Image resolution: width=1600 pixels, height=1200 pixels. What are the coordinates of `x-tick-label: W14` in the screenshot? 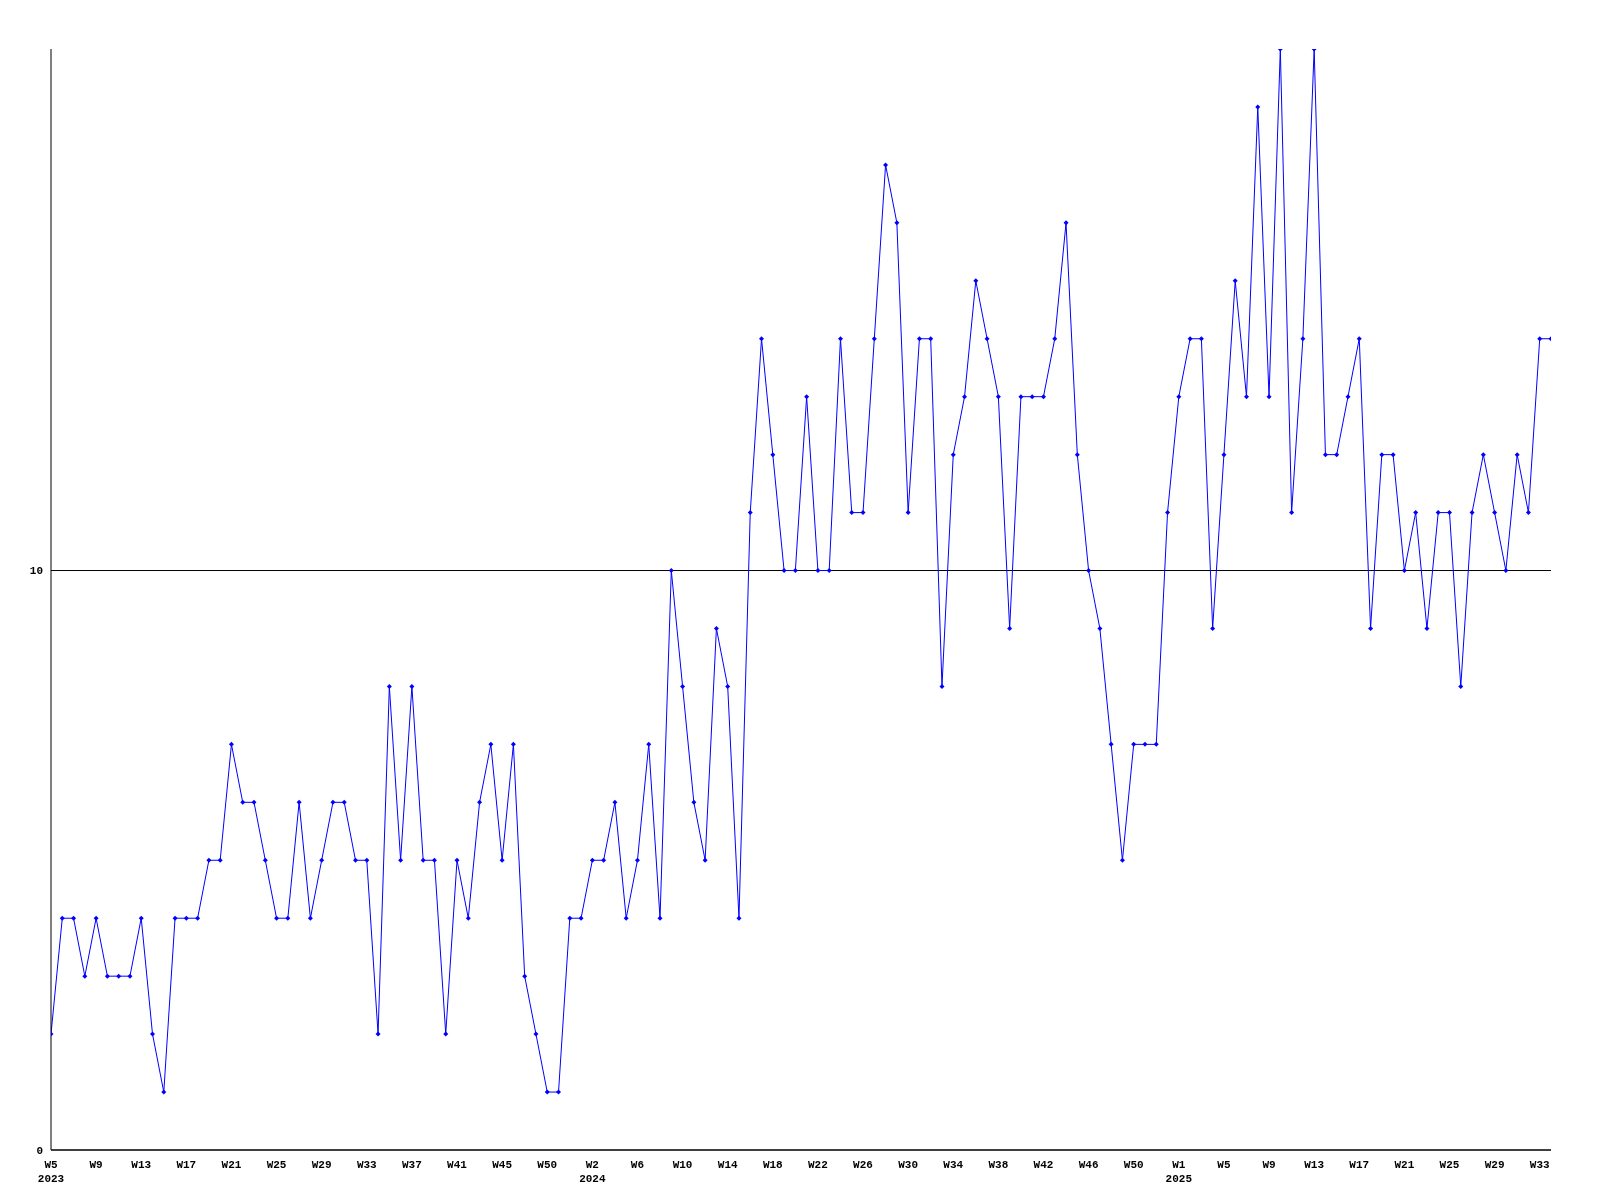 It's located at (727, 1165).